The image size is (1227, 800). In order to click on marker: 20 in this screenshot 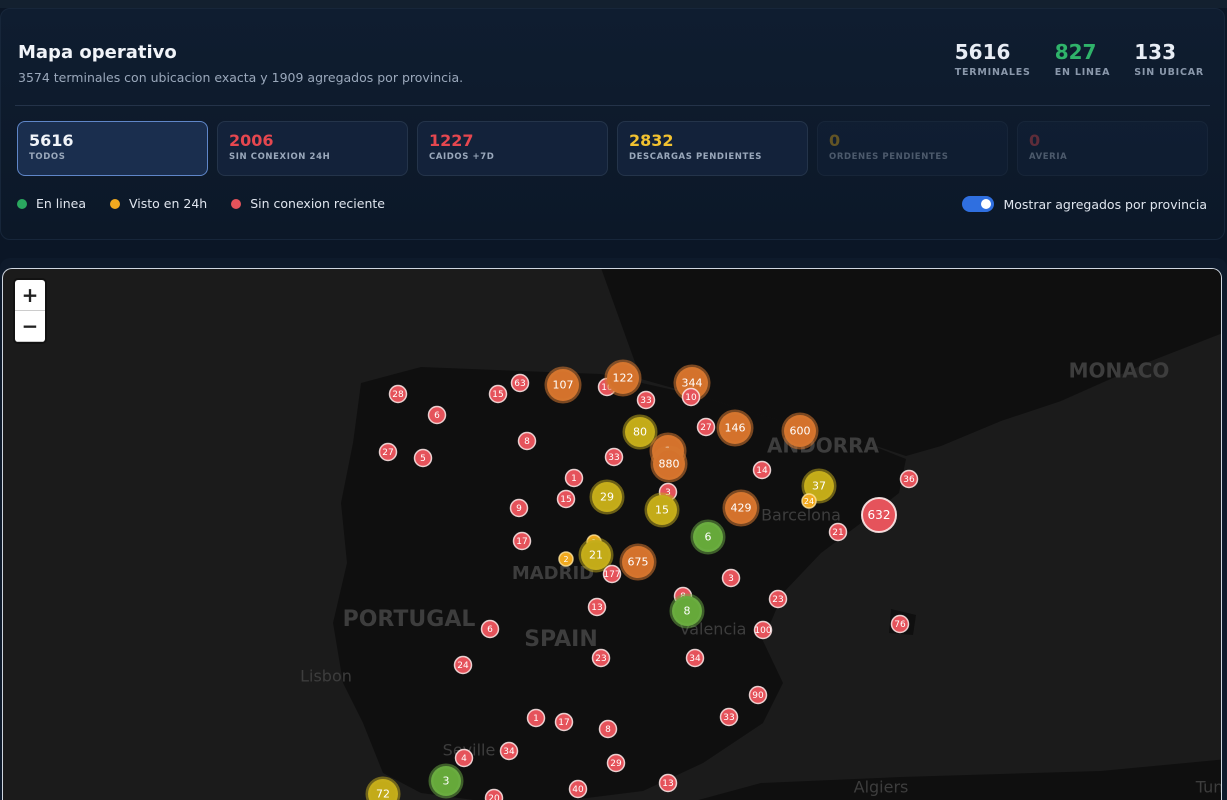, I will do `click(494, 794)`.